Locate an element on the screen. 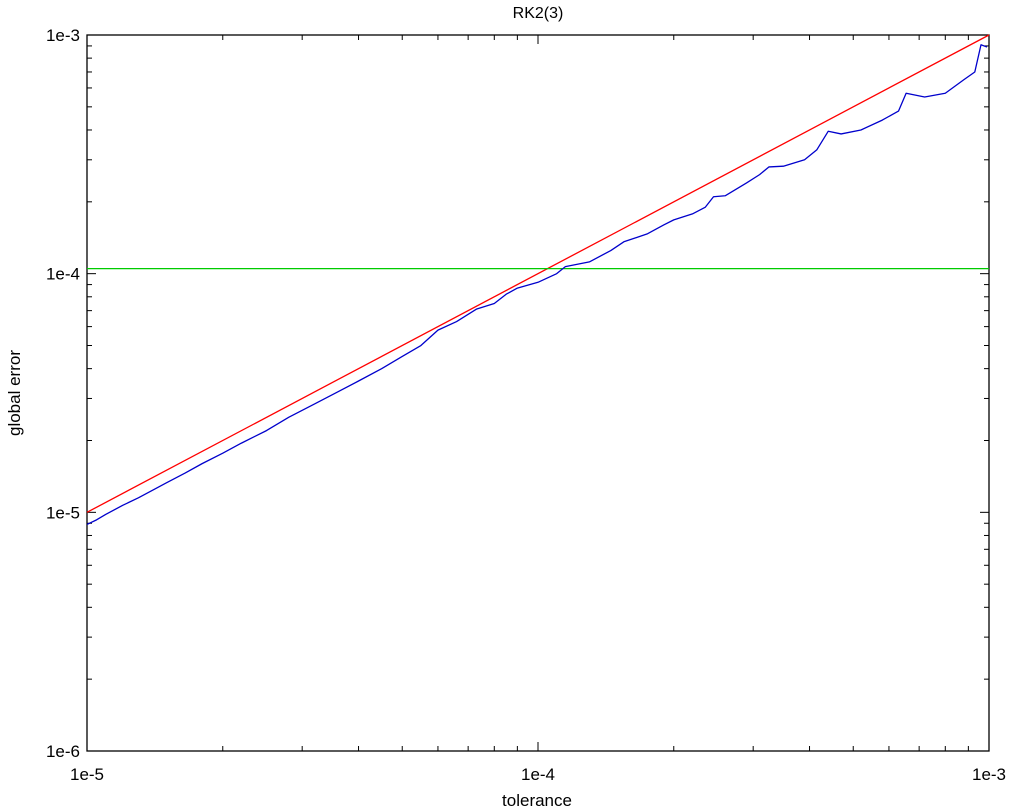 The height and width of the screenshot is (811, 1011). x-axis-title: tolerance is located at coordinates (537, 800).